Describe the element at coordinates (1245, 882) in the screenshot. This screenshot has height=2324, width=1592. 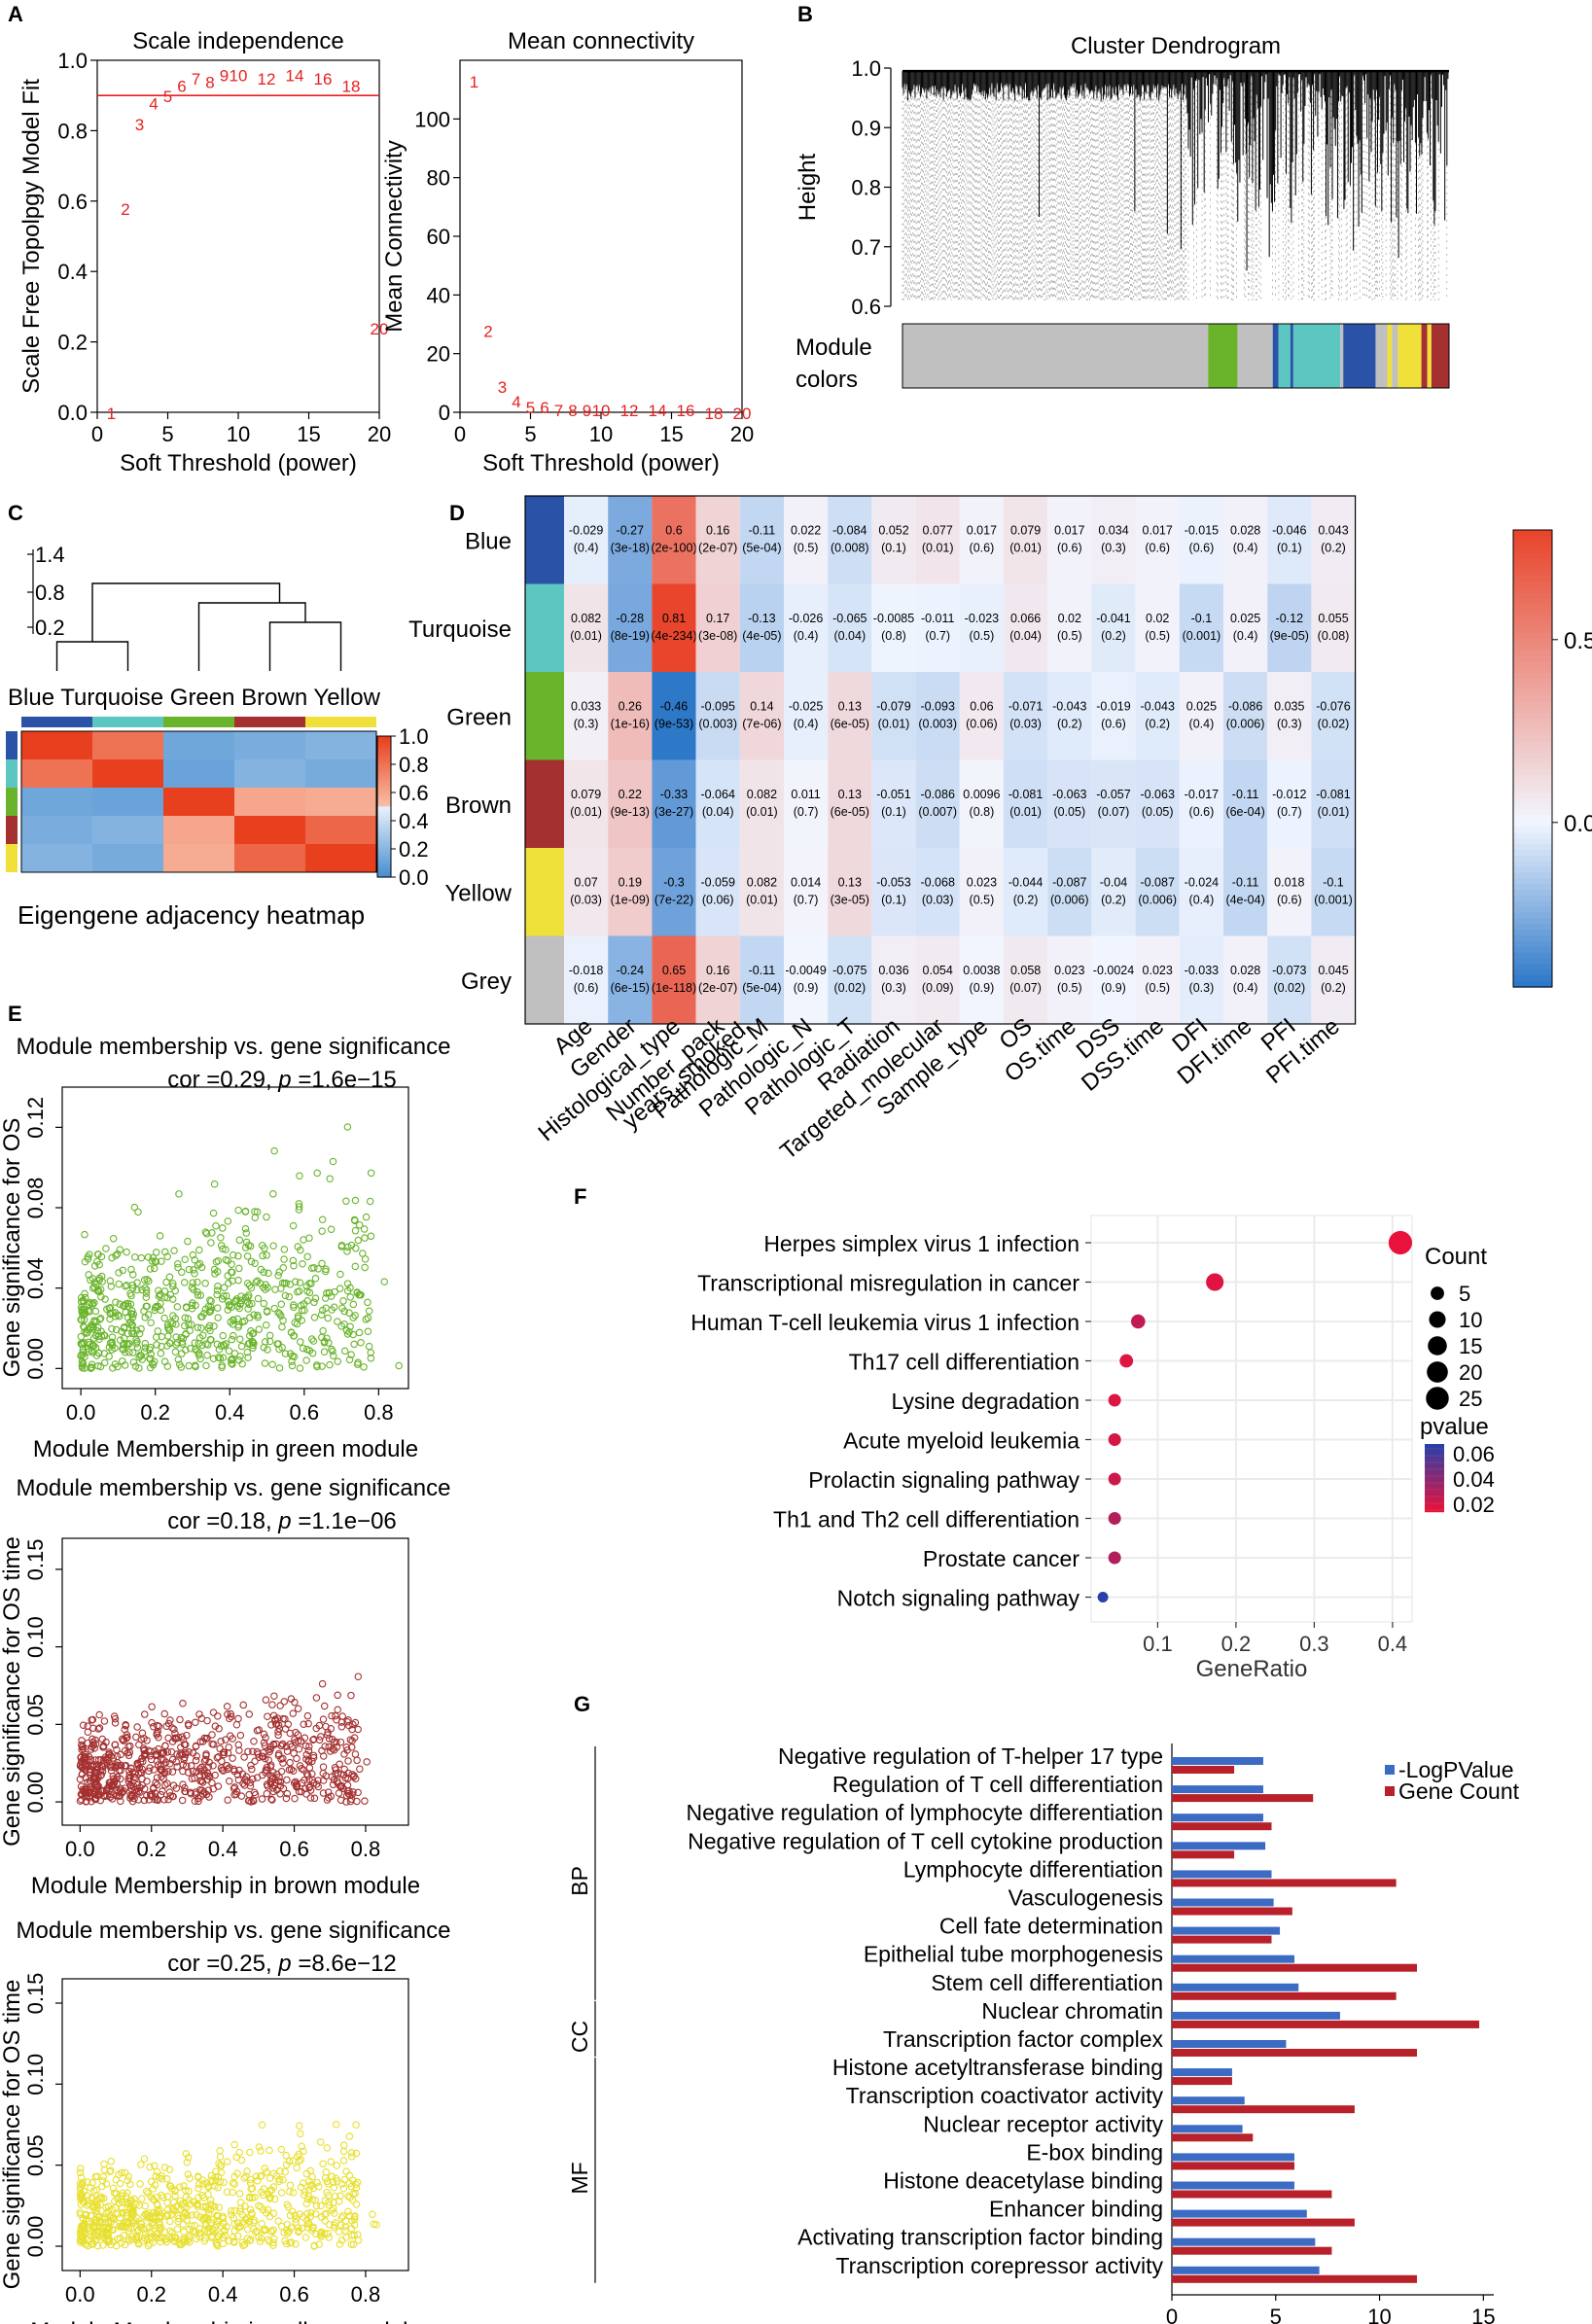
I see `trait-cell-value: -0.11` at that location.